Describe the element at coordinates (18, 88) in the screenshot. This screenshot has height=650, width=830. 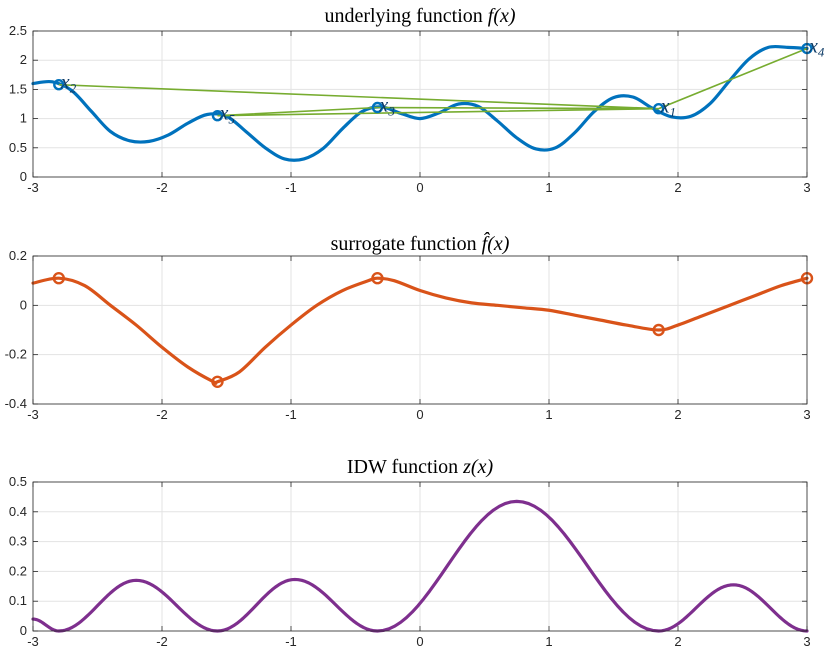
I see `y-tick-label: 1.5` at that location.